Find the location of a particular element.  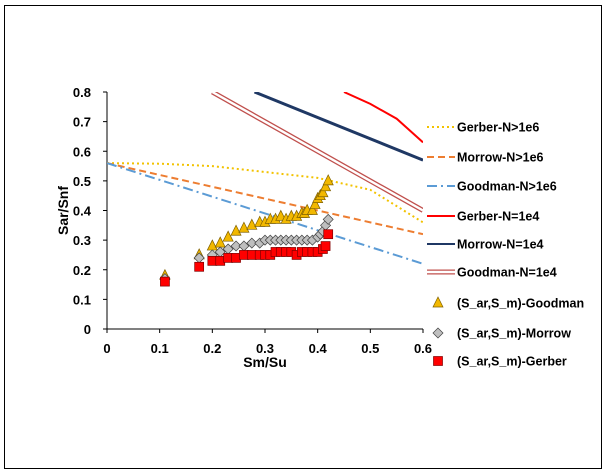

line-morrow-n-1e6 is located at coordinates (265, 199).